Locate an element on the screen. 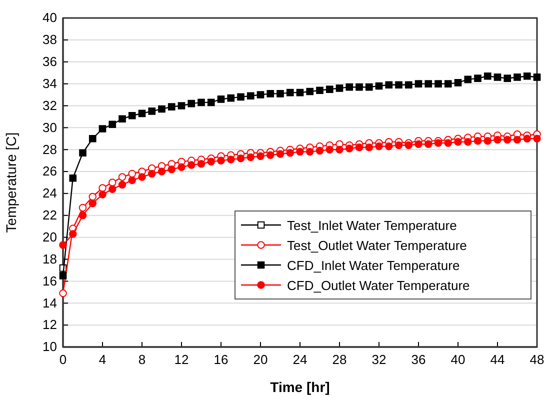  x-tick-label: 20 is located at coordinates (260, 360).